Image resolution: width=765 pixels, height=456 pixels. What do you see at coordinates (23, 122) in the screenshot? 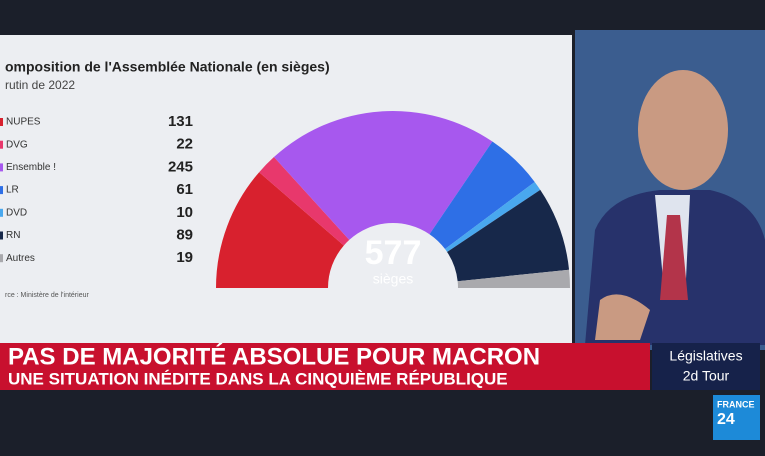
I see `legend-label: NUPES` at bounding box center [23, 122].